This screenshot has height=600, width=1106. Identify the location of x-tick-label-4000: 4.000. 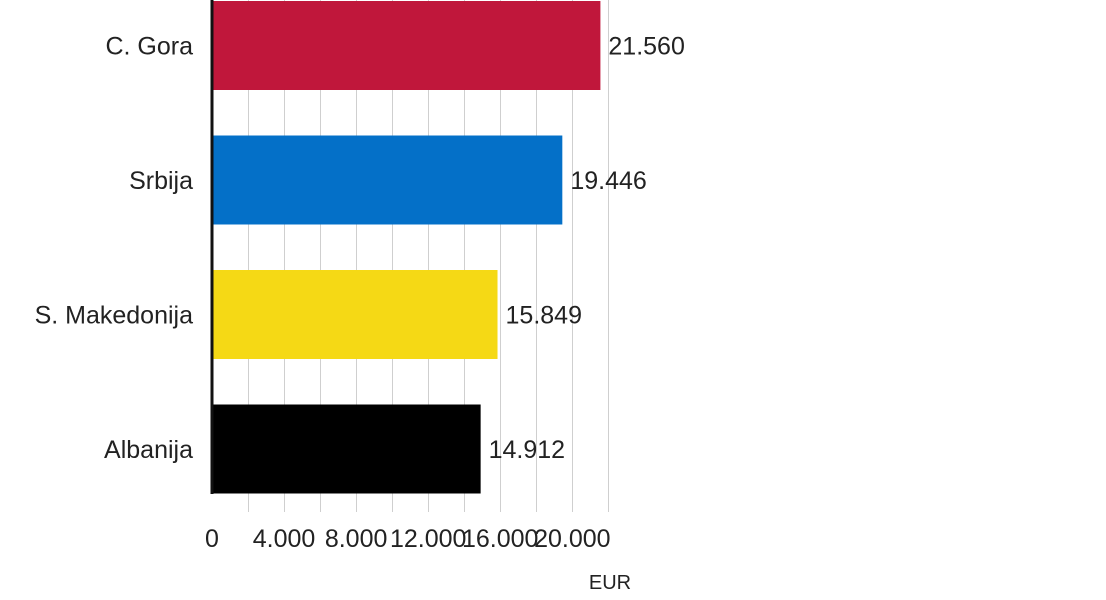
(284, 539).